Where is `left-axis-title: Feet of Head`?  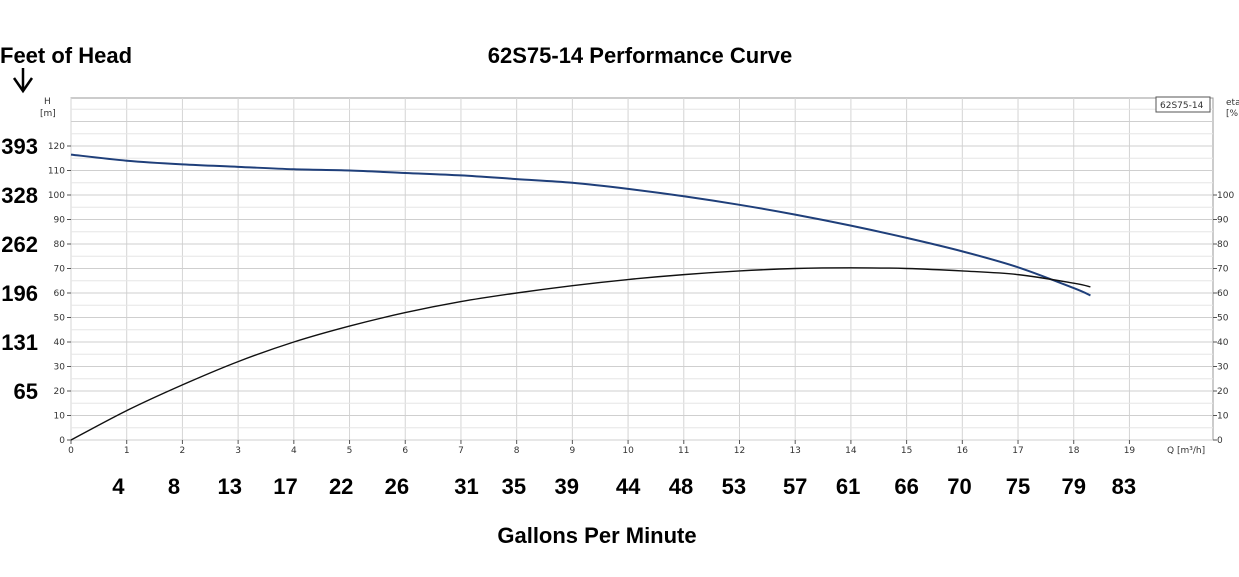 left-axis-title: Feet of Head is located at coordinates (66, 55).